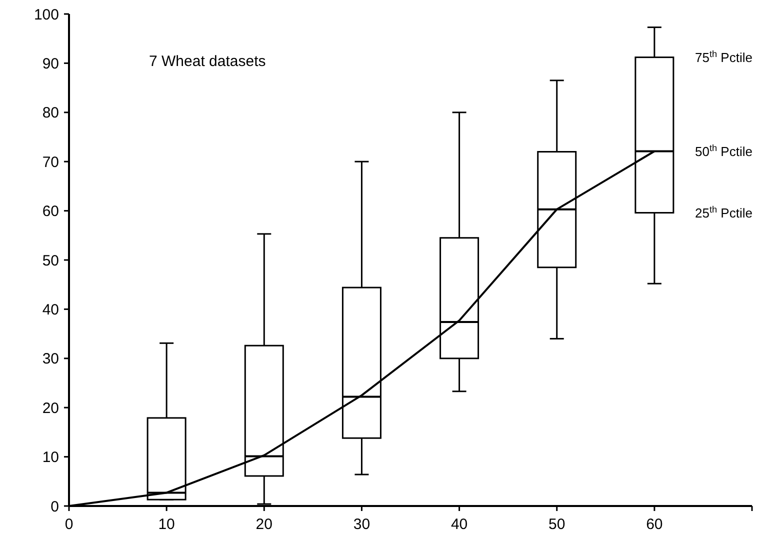 The image size is (781, 540). What do you see at coordinates (50, 162) in the screenshot?
I see `y-tick-label: 70` at bounding box center [50, 162].